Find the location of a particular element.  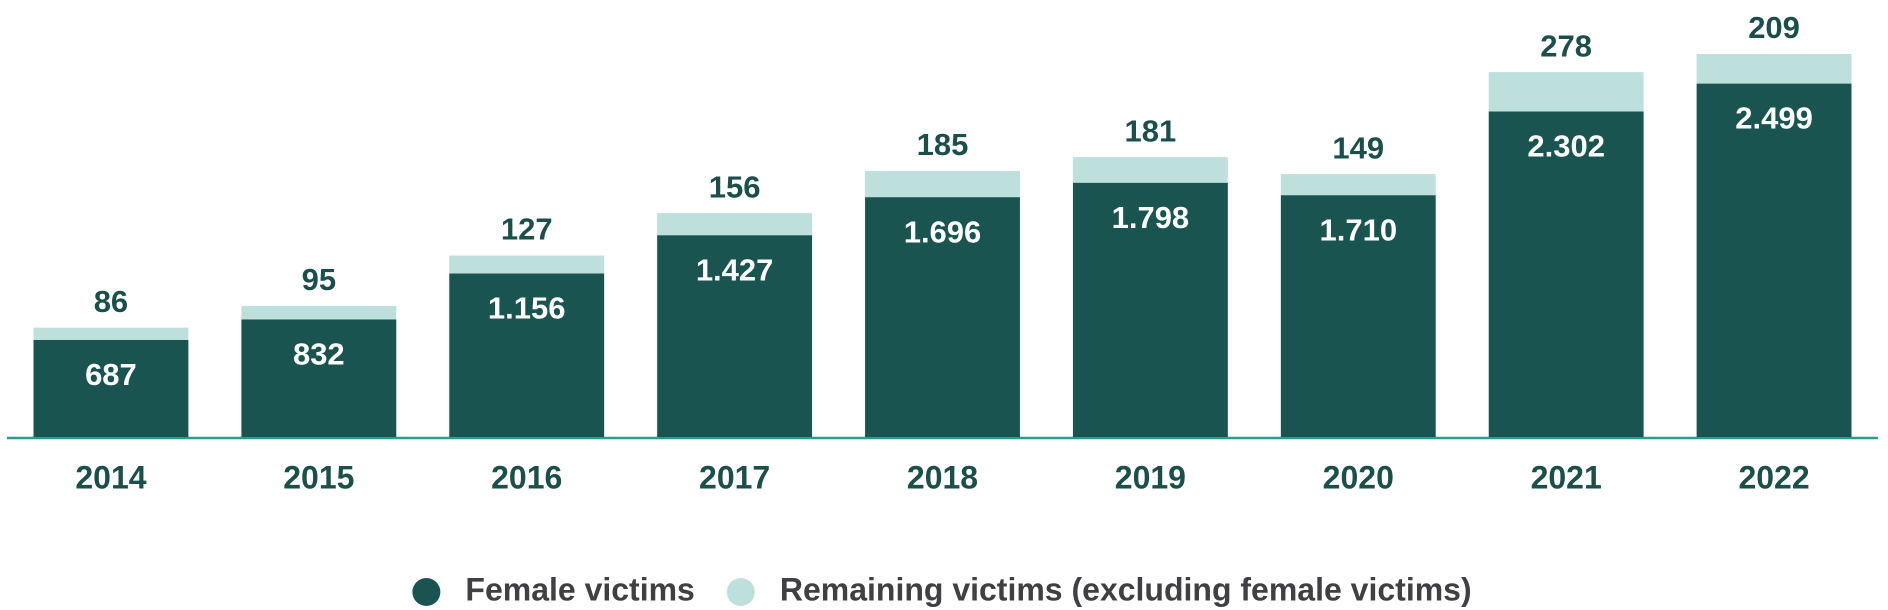

x-tick-label: 2020 is located at coordinates (1358, 477).